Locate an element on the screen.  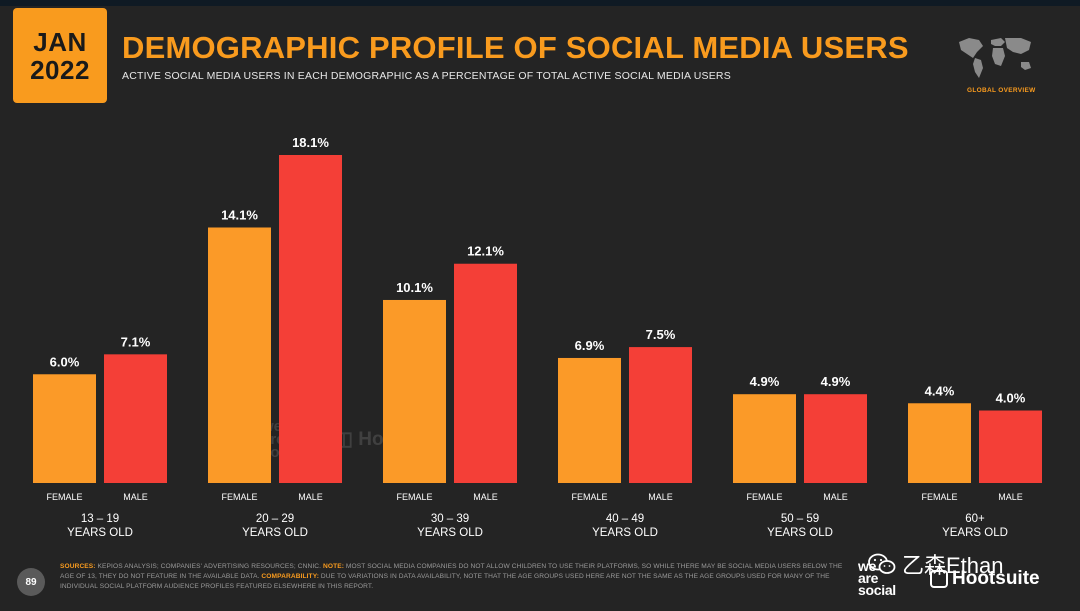
data-label: 6.9% is located at coordinates (590, 345).